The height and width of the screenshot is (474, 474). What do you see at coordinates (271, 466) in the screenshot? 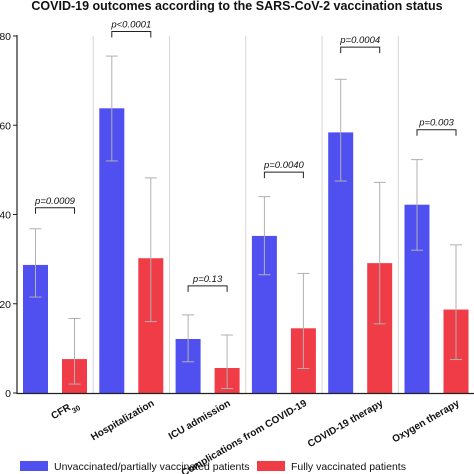
I see `legend-swatch-fully-vaccinated` at bounding box center [271, 466].